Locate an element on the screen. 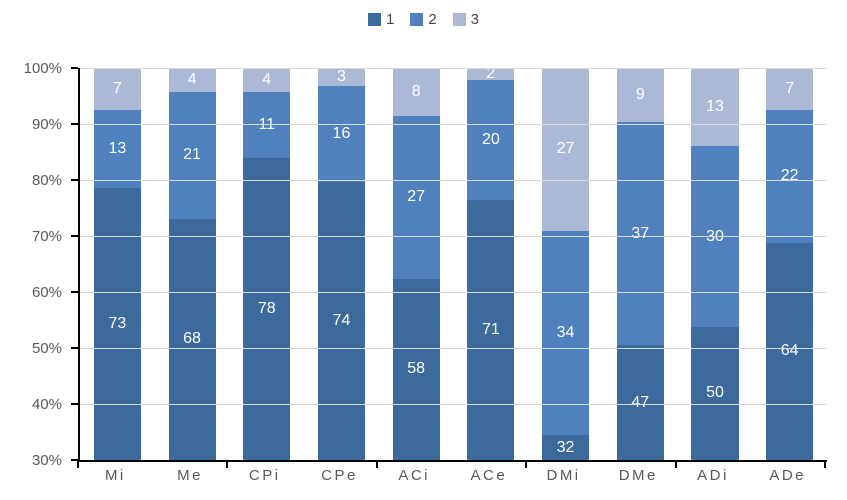  data-label: 34 is located at coordinates (565, 332).